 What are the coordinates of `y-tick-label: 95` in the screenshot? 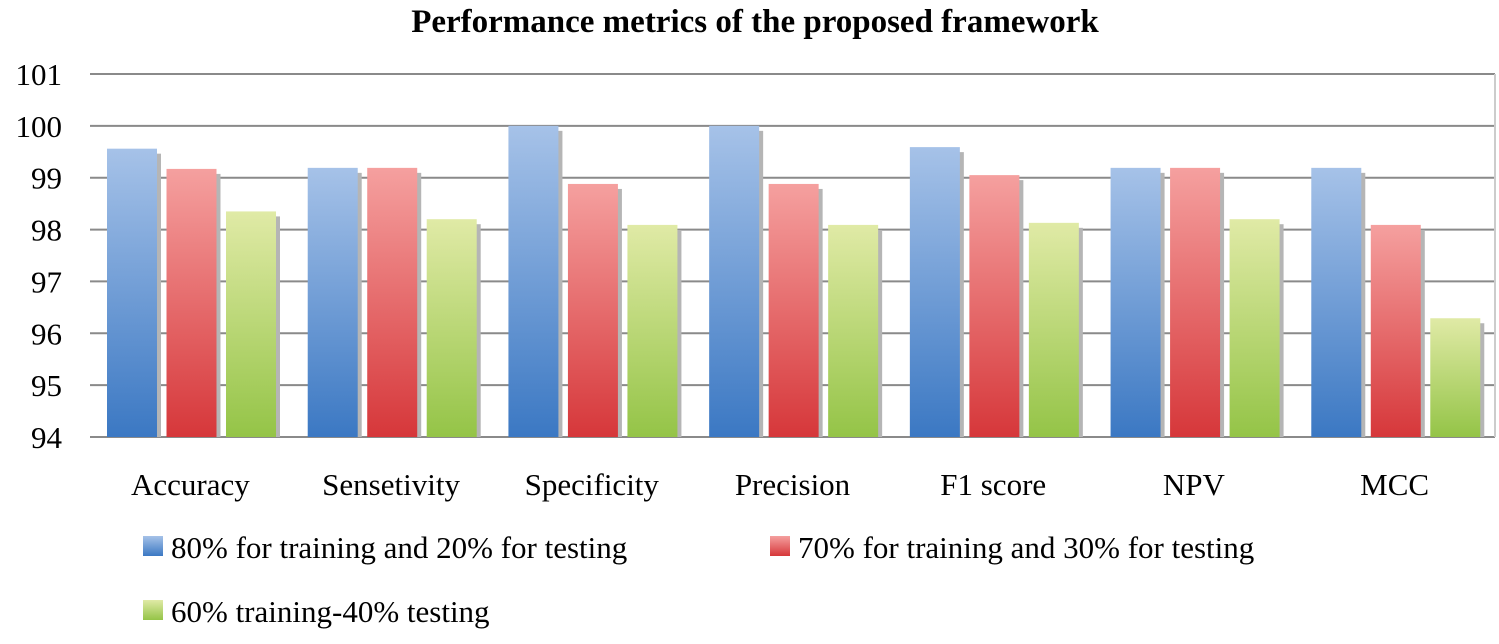 It's located at (46, 385).